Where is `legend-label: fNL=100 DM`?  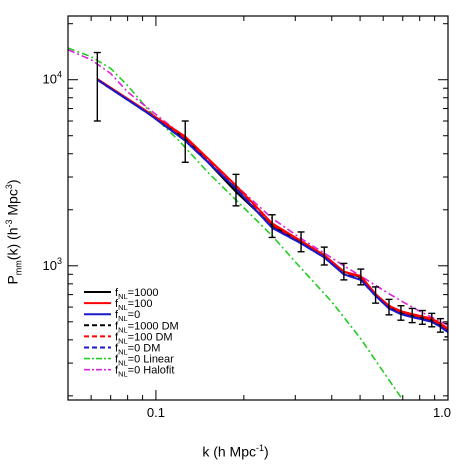 legend-label: fNL=100 DM is located at coordinates (144, 338).